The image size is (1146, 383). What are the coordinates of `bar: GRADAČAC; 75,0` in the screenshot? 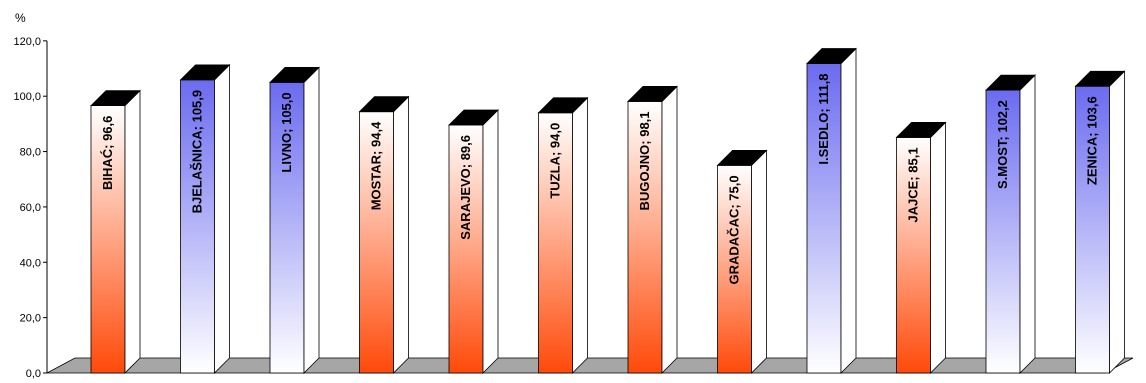 It's located at (742, 261).